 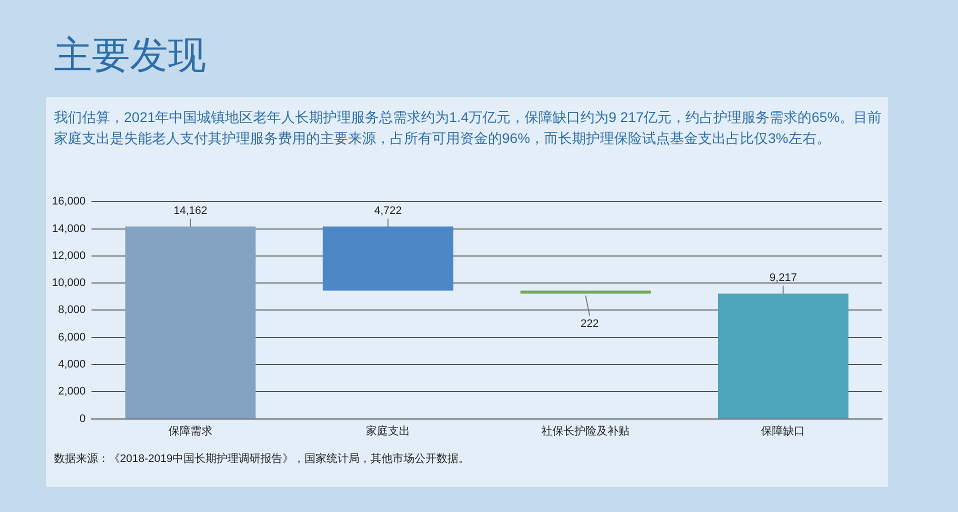 I want to click on data-label: 9,217, so click(x=783, y=278).